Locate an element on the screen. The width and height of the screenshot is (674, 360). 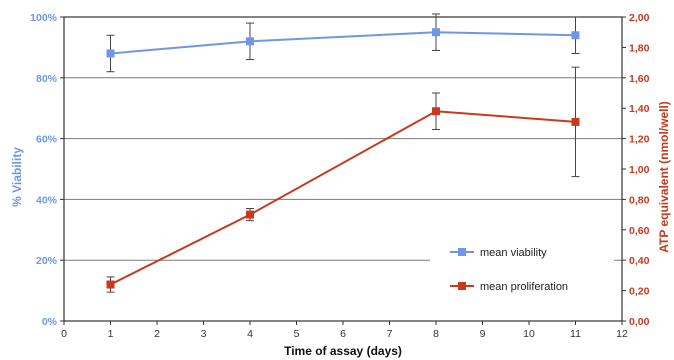
right-tick-label: 1,00 is located at coordinates (639, 170).